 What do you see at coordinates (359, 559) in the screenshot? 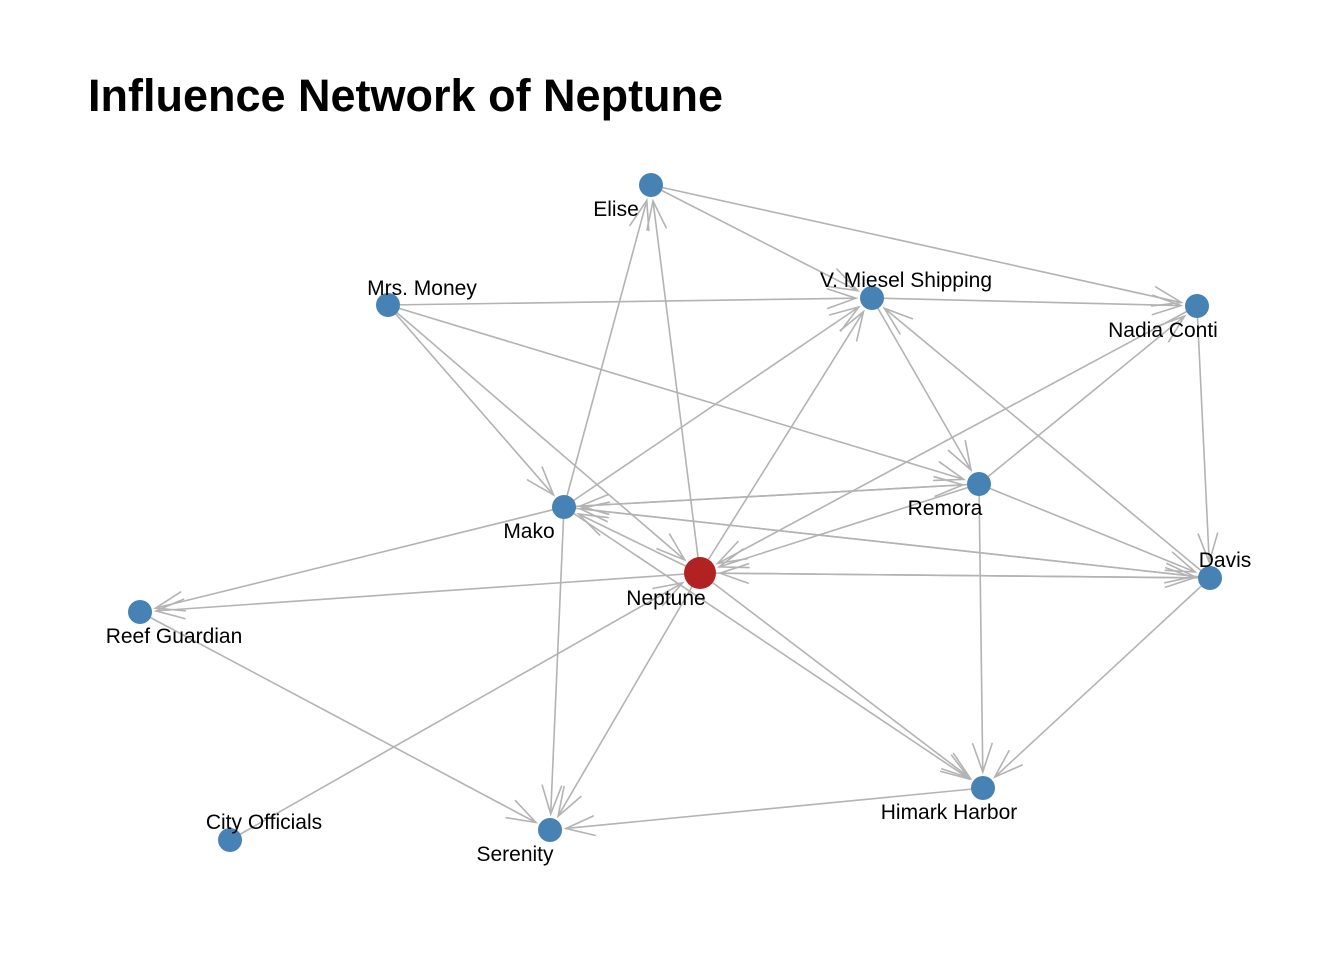
I see `edge-mako-to-reef` at bounding box center [359, 559].